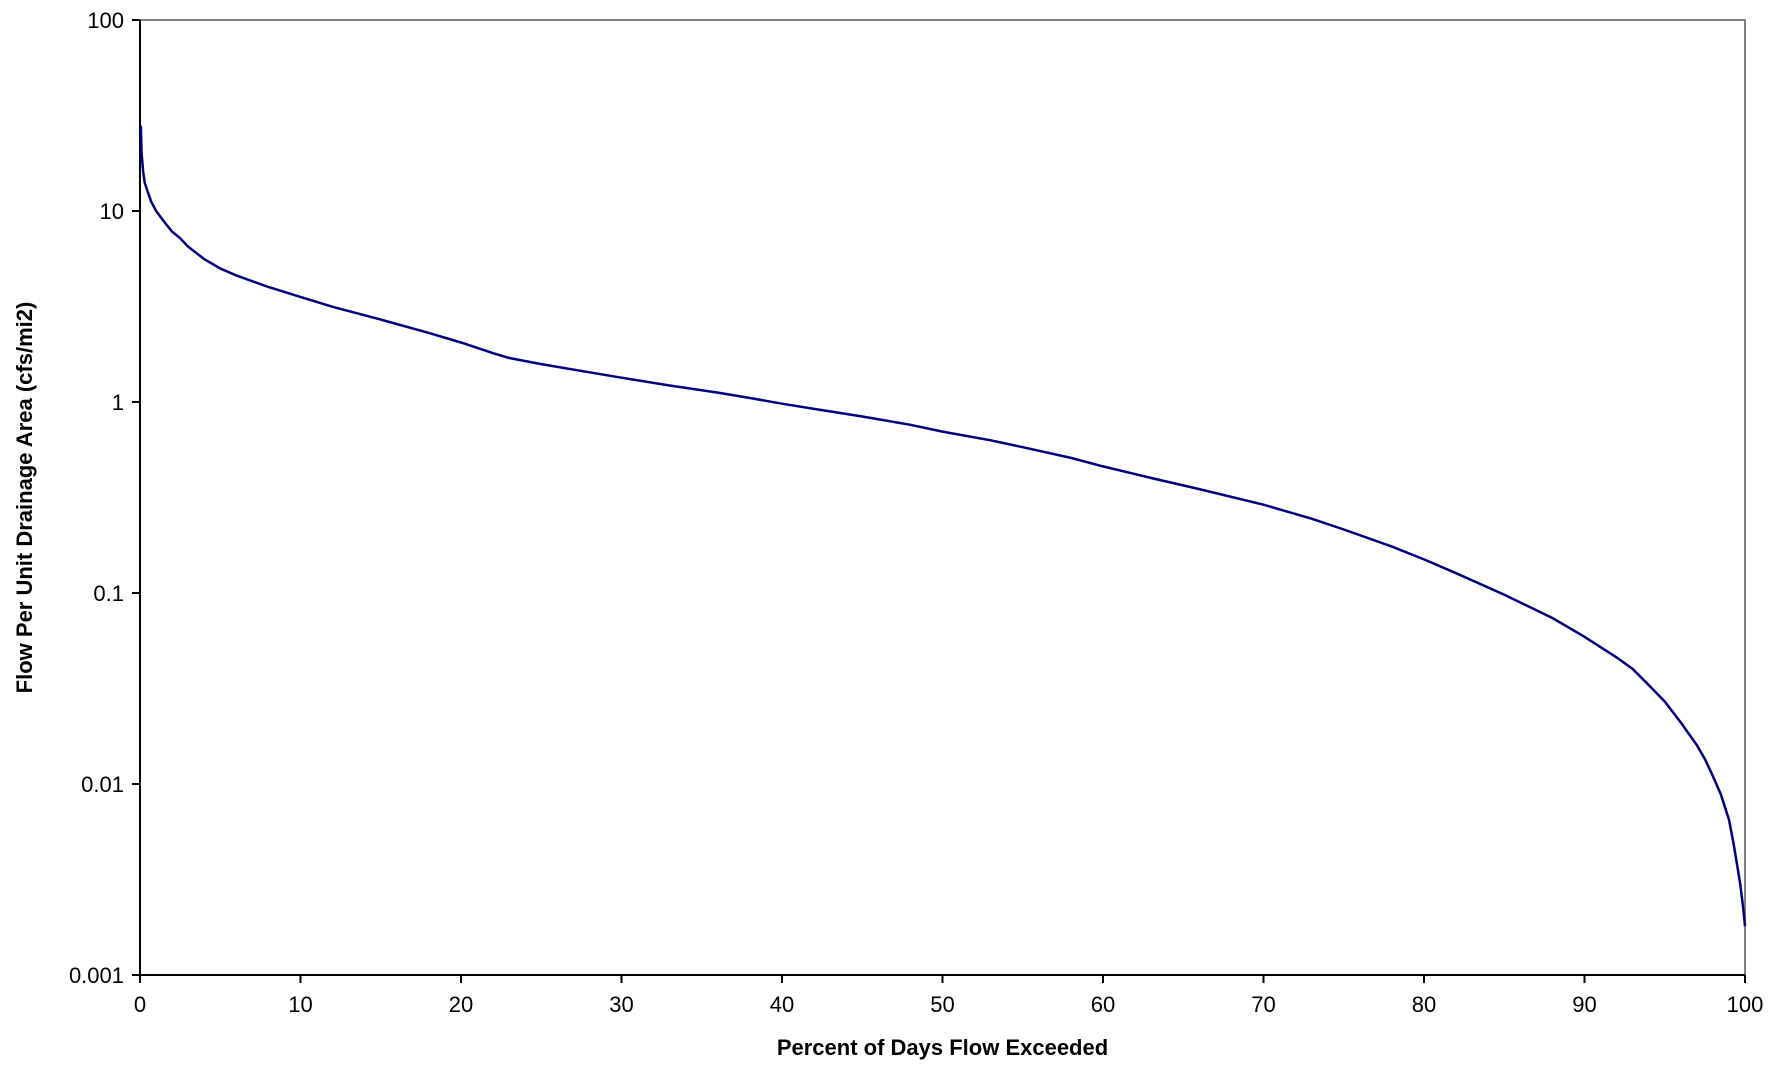  I want to click on y-axis-title: Flow Per Unit Drainage Area (cfs/mi2), so click(24, 498).